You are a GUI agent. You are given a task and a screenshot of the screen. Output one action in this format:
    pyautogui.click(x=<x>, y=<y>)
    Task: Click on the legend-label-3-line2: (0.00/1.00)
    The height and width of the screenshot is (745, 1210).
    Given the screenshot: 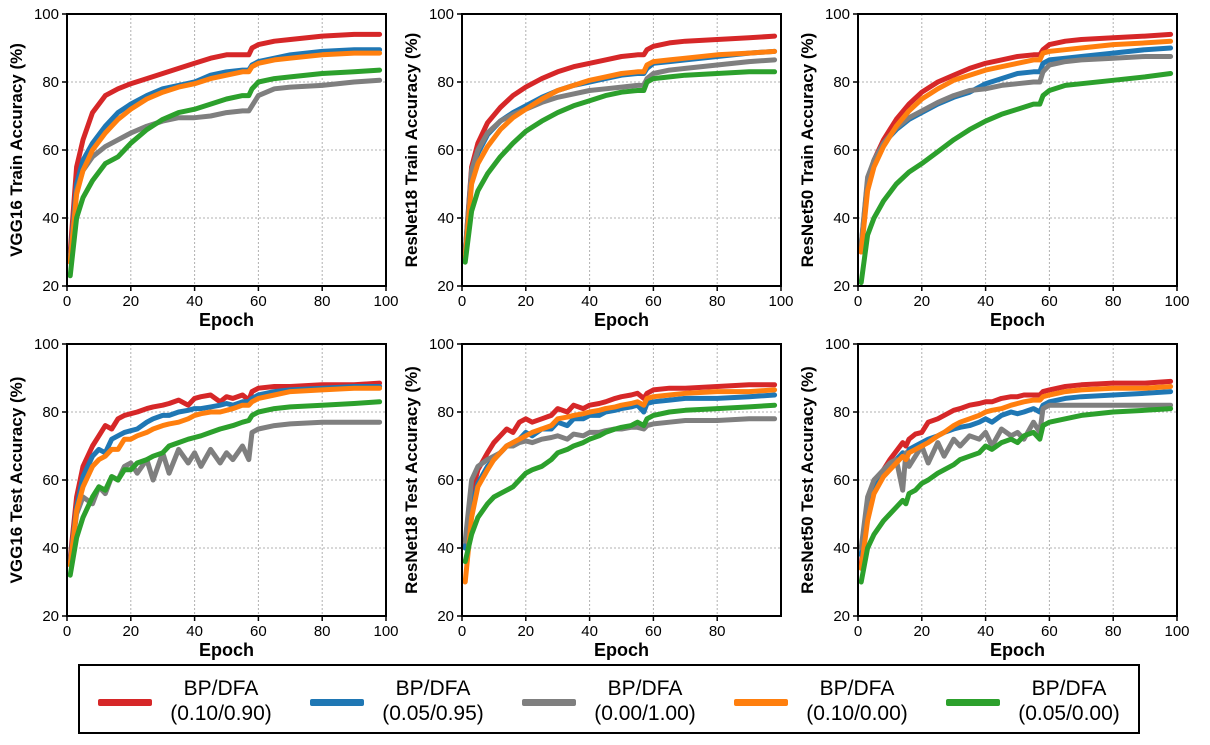 What is the action you would take?
    pyautogui.click(x=645, y=713)
    